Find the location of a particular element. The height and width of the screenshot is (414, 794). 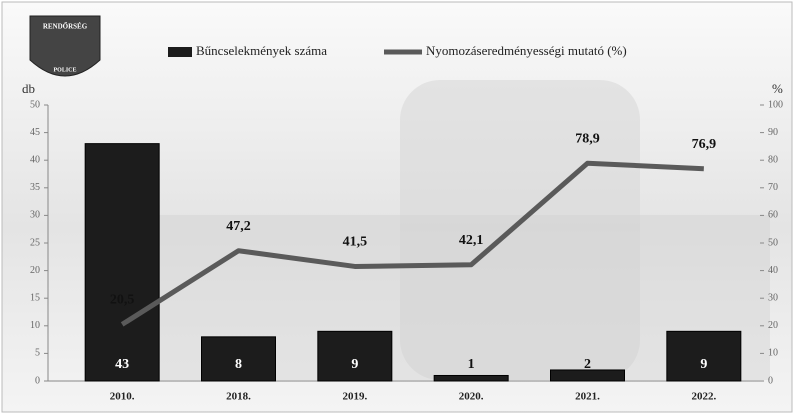

bar-value-label: 43 is located at coordinates (122, 364).